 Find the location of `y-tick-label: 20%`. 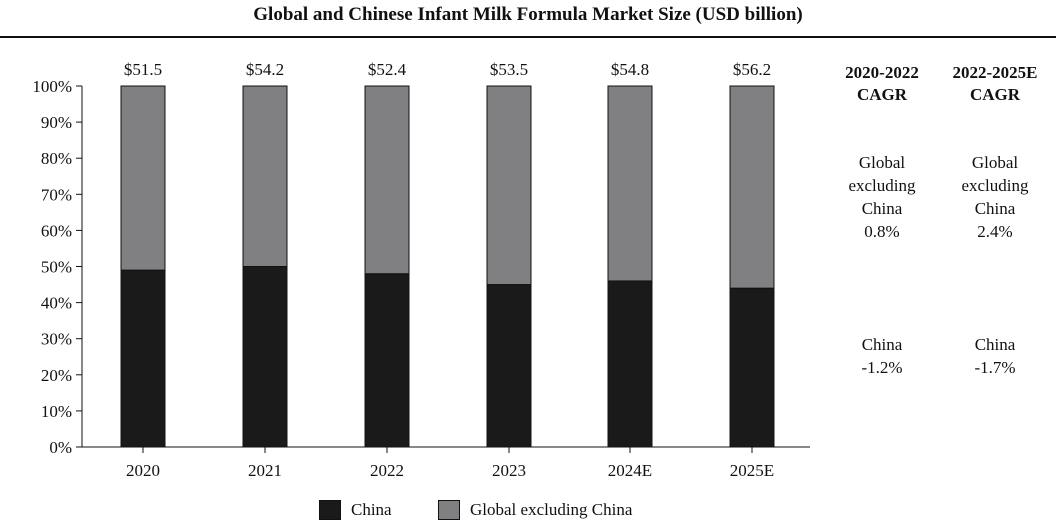

y-tick-label: 20% is located at coordinates (56, 375).